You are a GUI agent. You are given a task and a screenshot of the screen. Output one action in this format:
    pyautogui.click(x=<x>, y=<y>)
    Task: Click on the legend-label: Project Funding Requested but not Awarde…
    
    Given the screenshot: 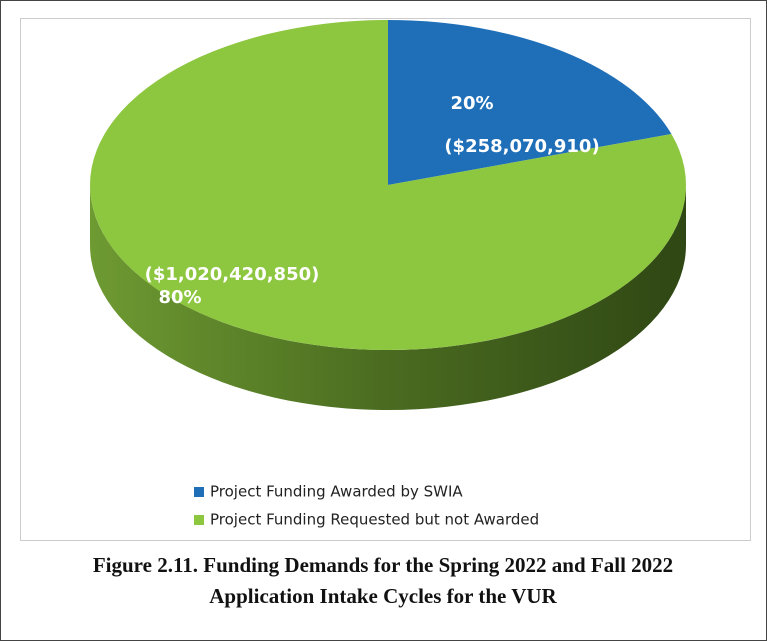 What is the action you would take?
    pyautogui.click(x=374, y=520)
    